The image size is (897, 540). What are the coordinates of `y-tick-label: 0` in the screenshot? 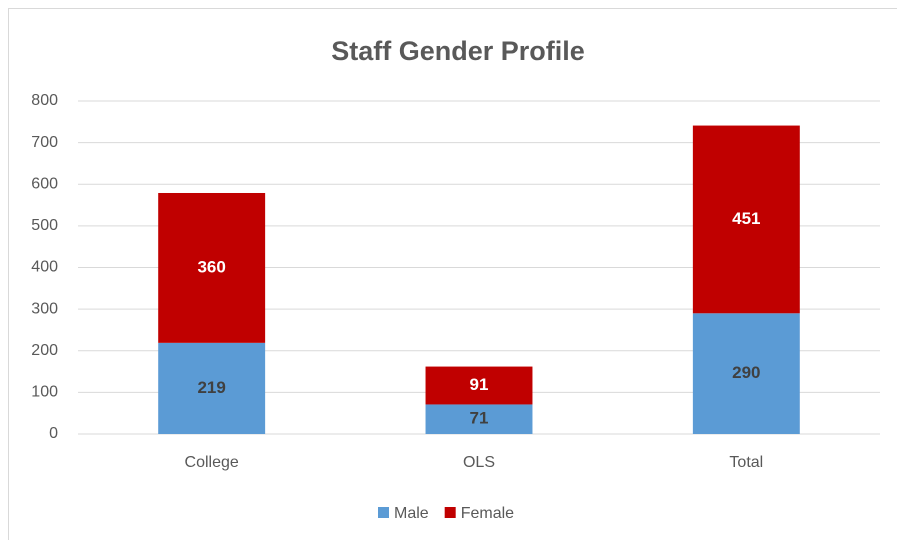 It's located at (53, 433).